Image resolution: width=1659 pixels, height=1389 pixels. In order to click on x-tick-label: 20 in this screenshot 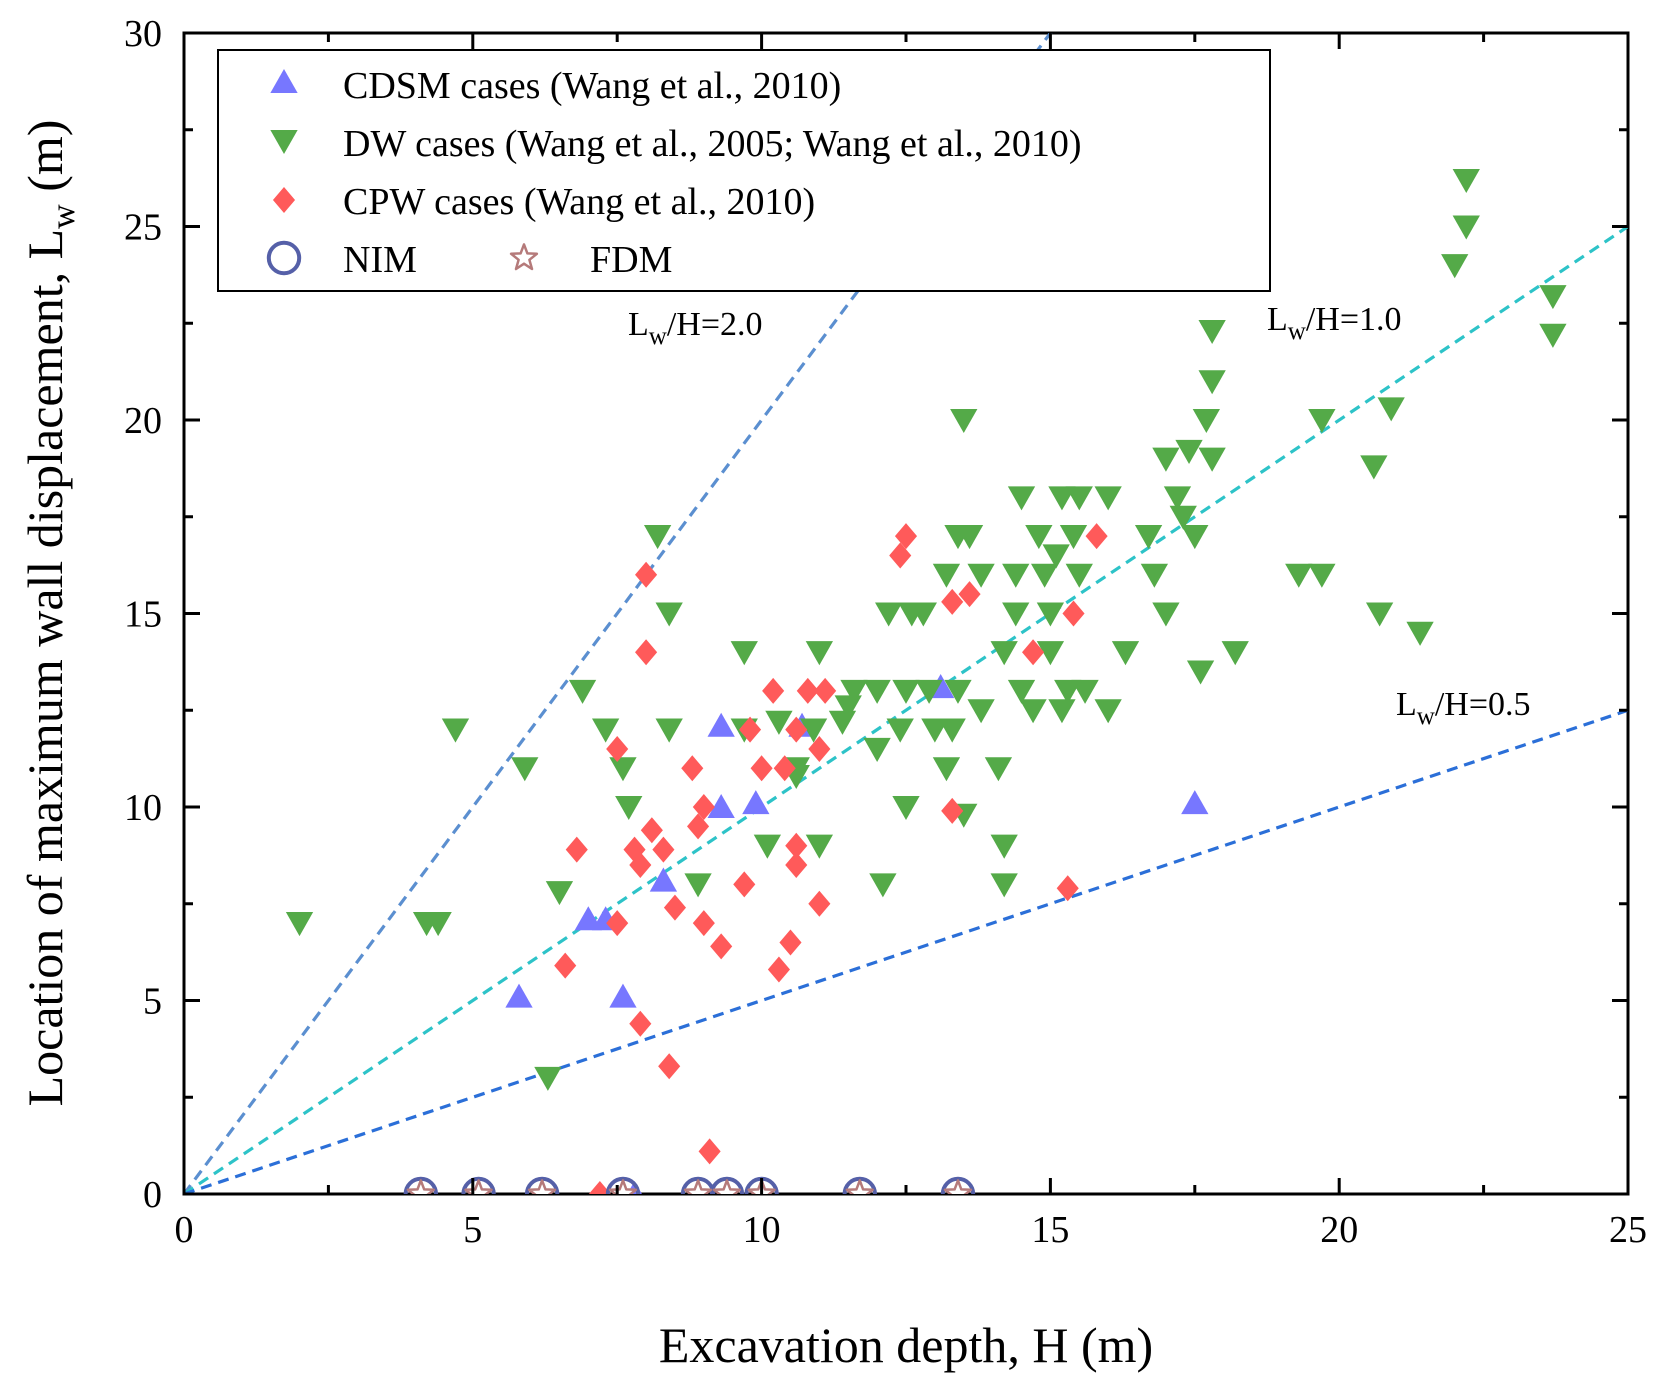, I will do `click(1339, 1230)`.